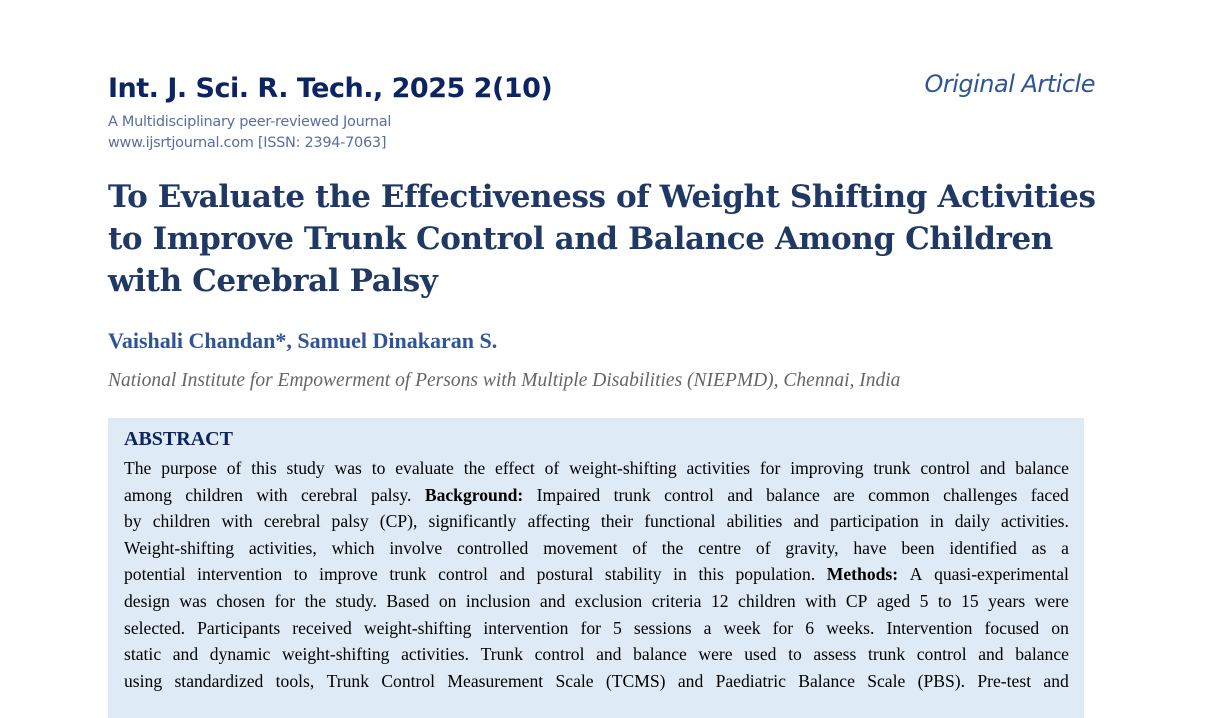 The height and width of the screenshot is (718, 1220). Describe the element at coordinates (348, 468) in the screenshot. I see `abstract-word: was` at that location.